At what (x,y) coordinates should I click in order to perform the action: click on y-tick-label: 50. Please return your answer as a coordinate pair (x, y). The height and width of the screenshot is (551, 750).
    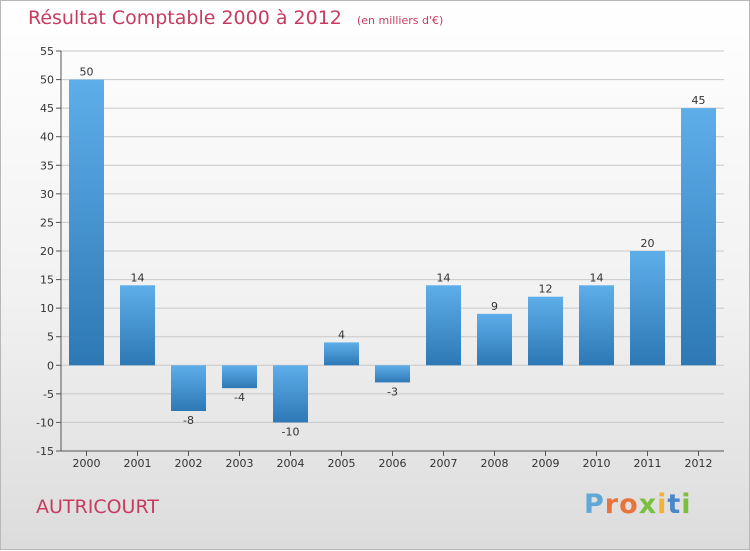
    Looking at the image, I should click on (47, 80).